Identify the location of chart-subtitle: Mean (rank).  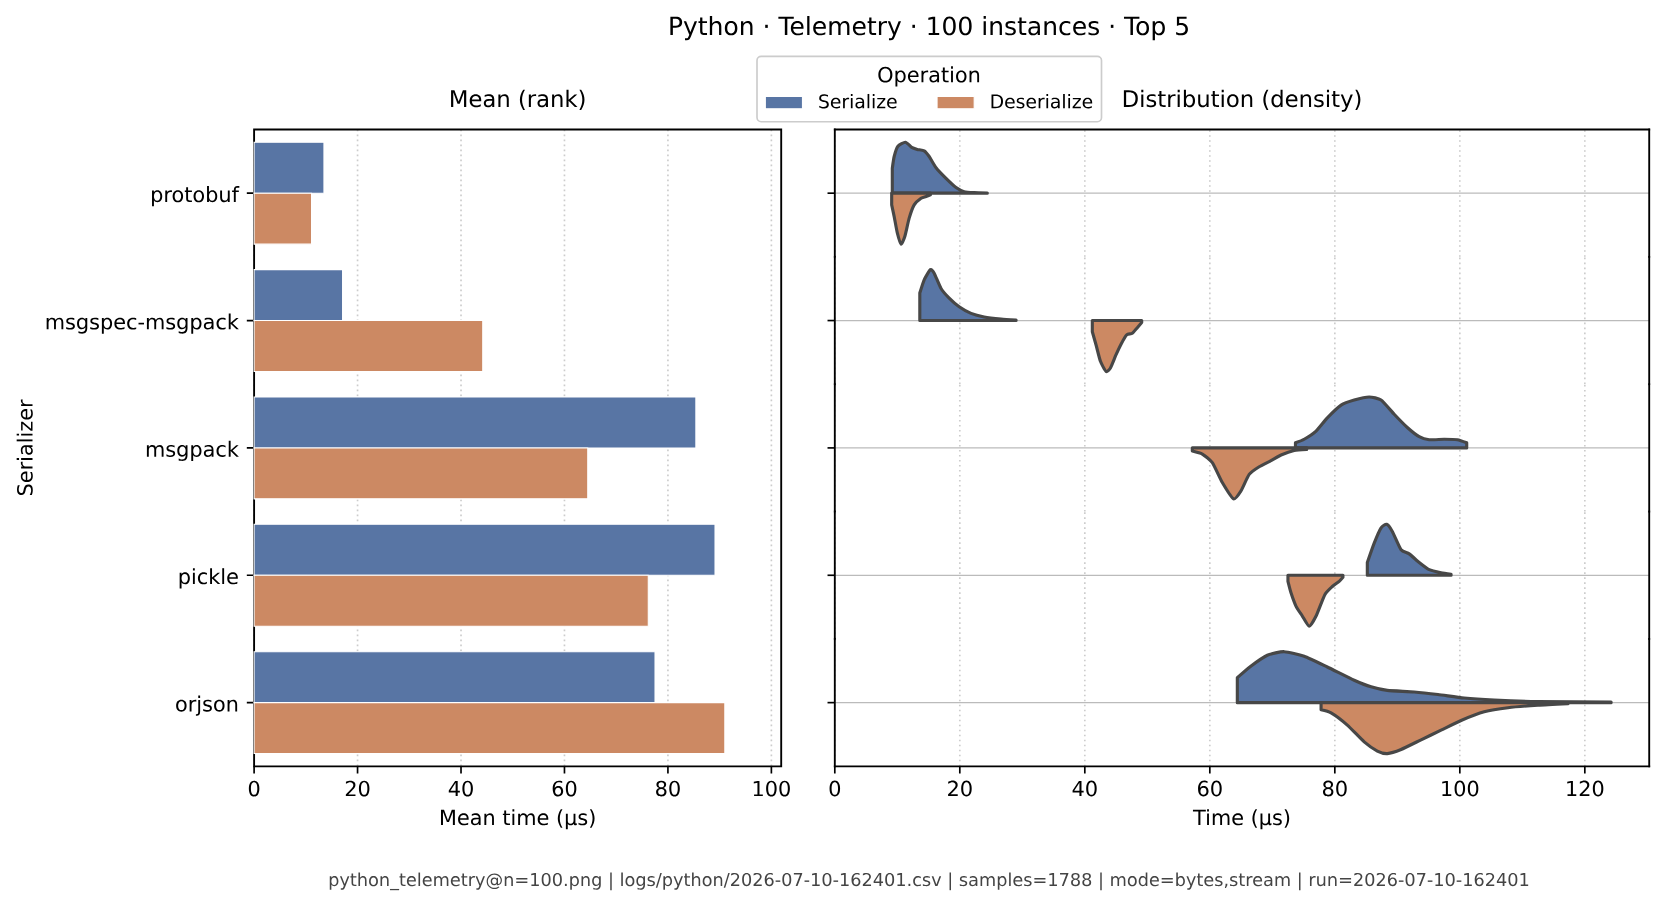
(518, 99).